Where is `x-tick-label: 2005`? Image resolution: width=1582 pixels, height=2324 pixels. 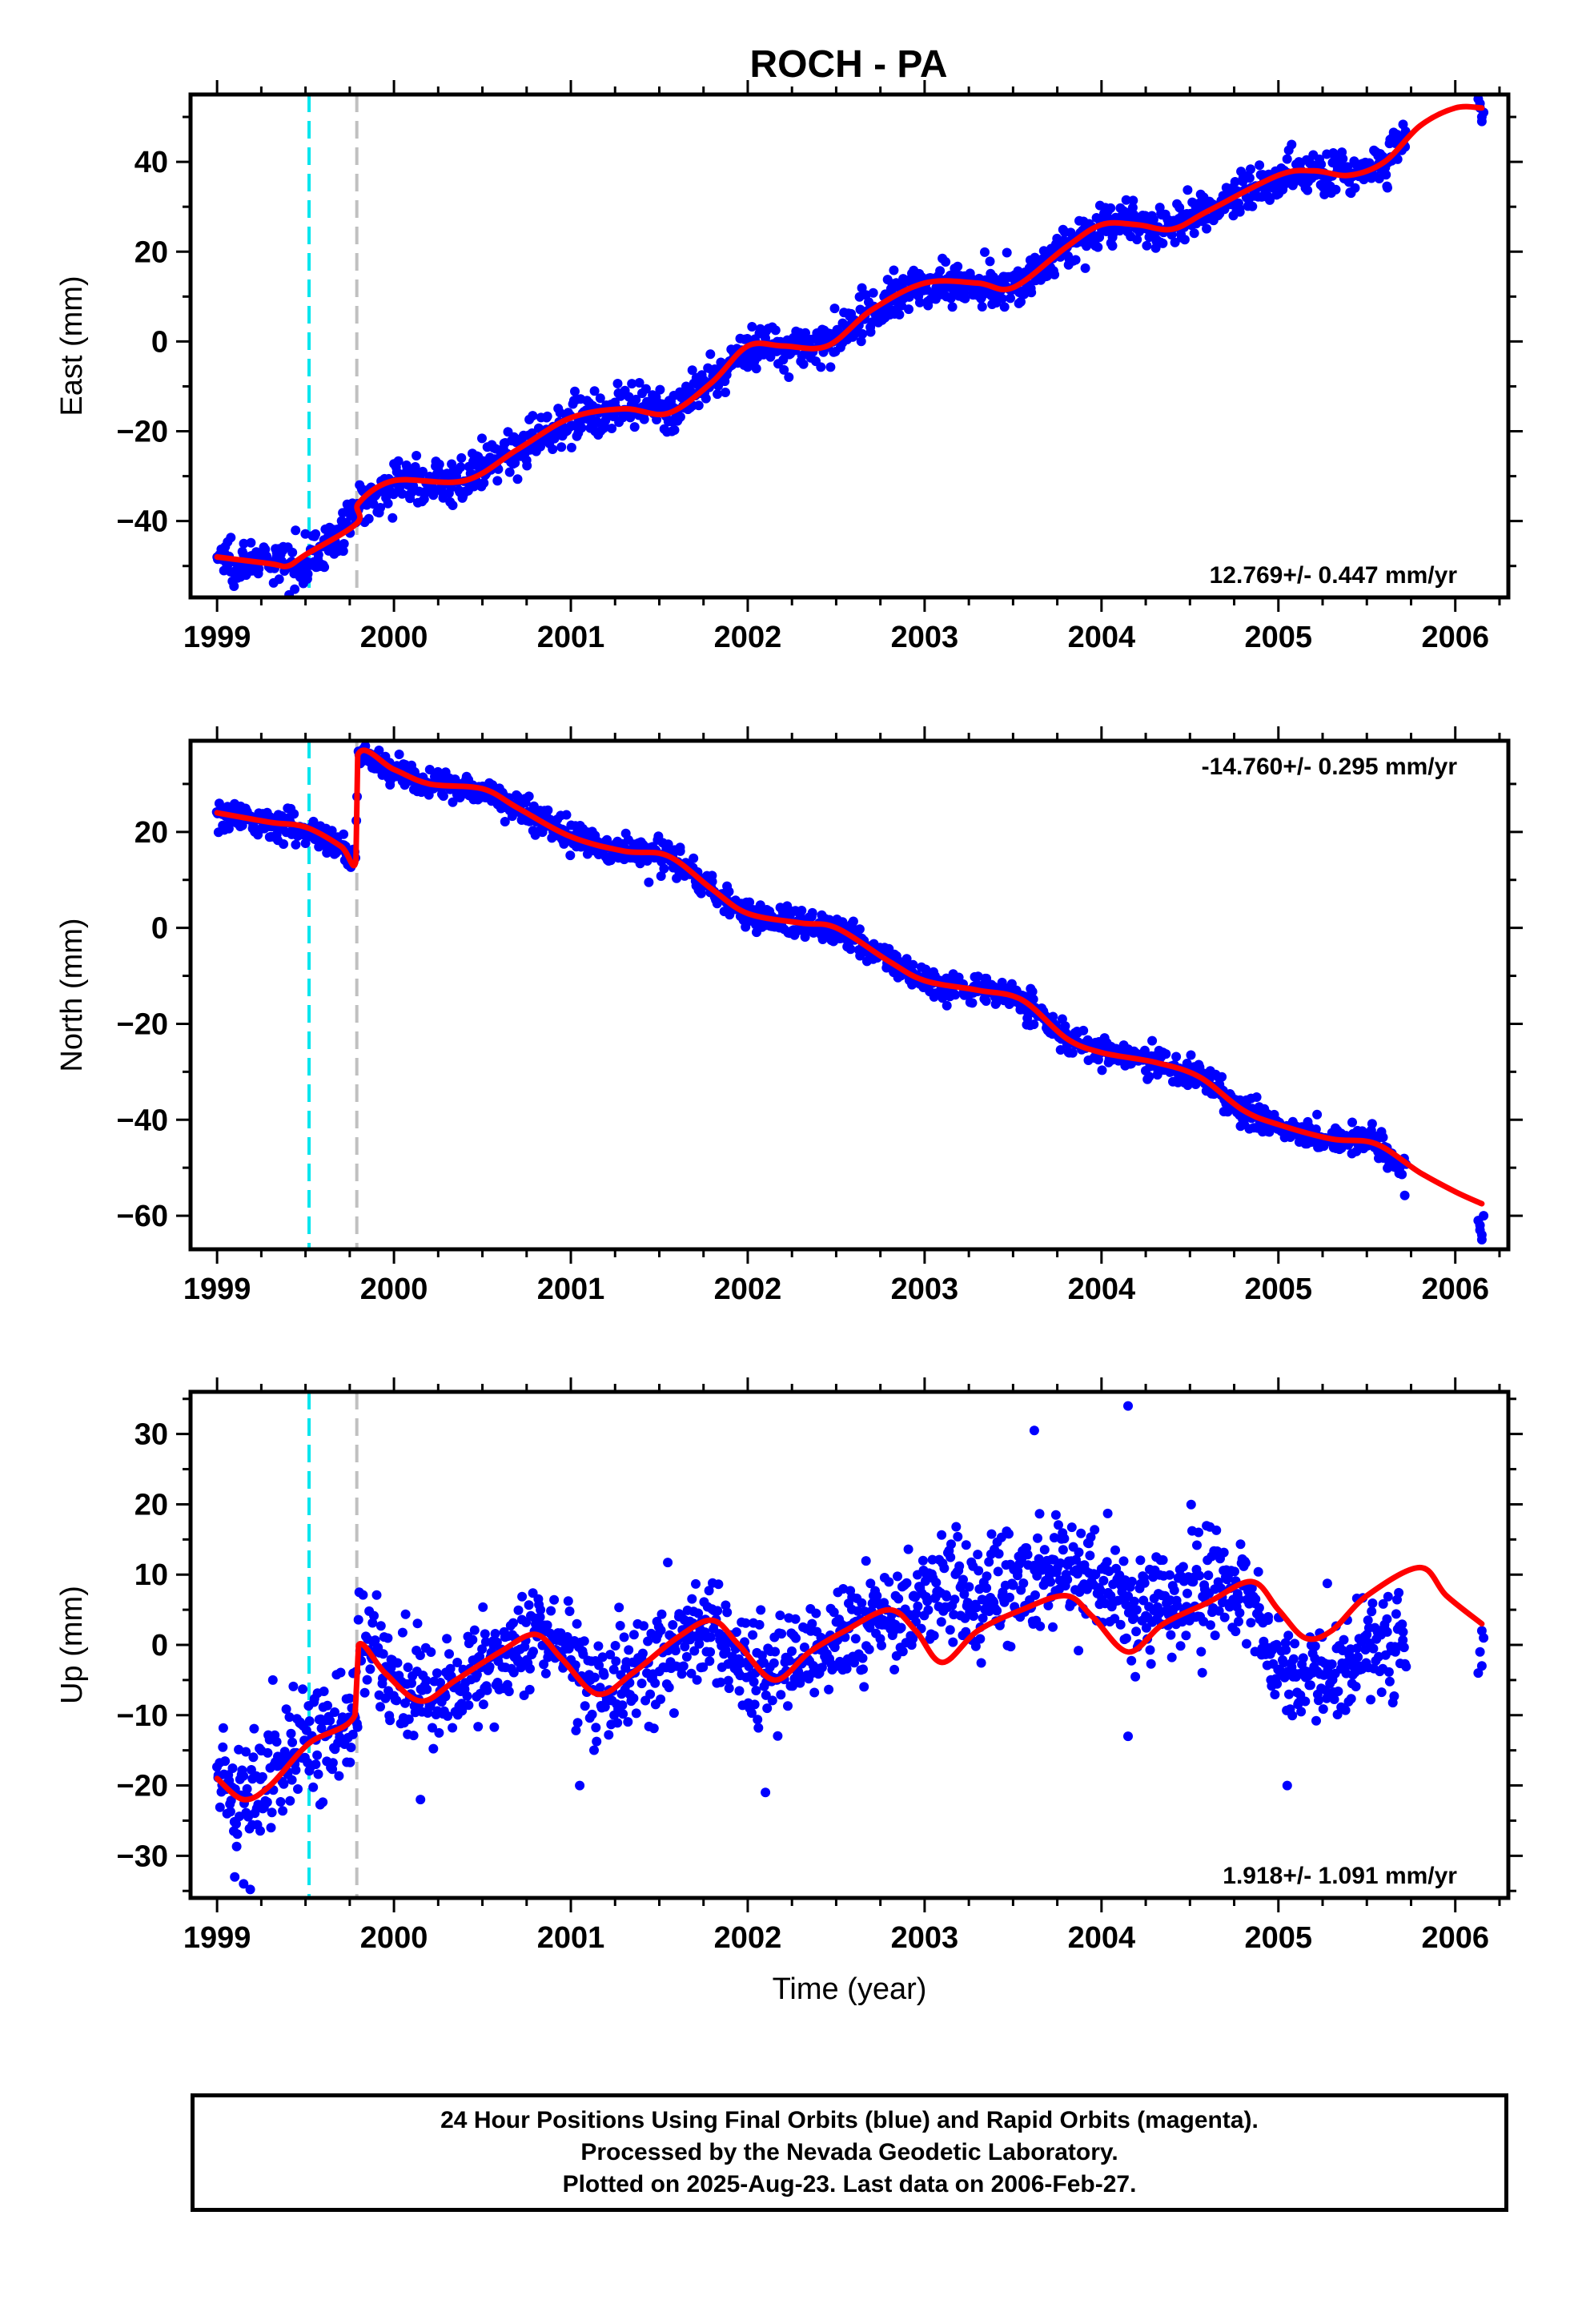
x-tick-label: 2005 is located at coordinates (1279, 1938).